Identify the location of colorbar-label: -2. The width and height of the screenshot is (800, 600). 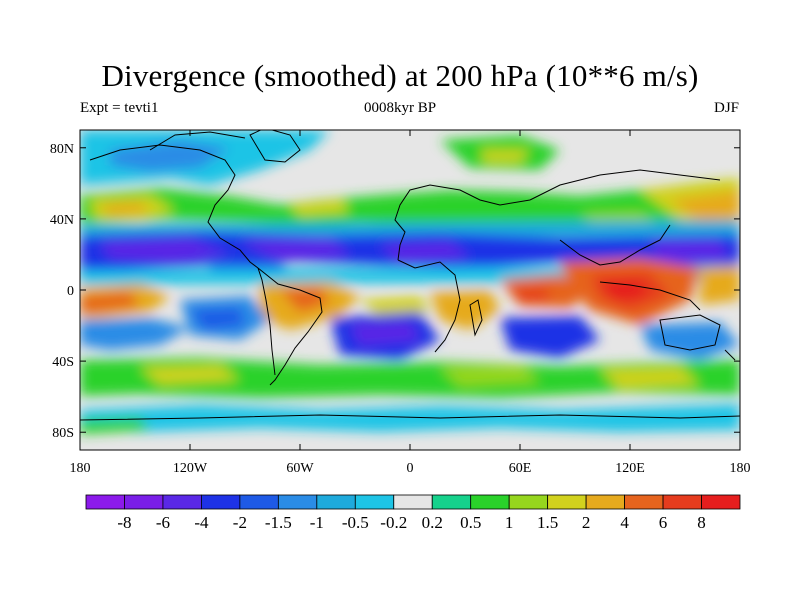
(240, 522).